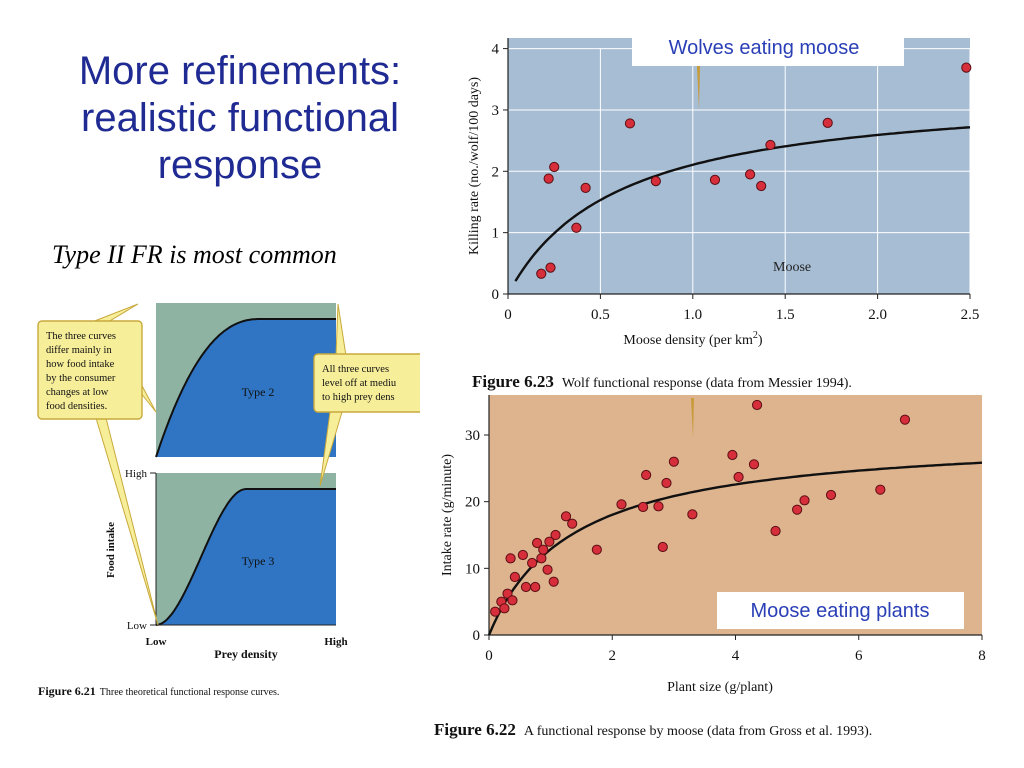 The width and height of the screenshot is (1024, 768). I want to click on moose-points, so click(700, 508).